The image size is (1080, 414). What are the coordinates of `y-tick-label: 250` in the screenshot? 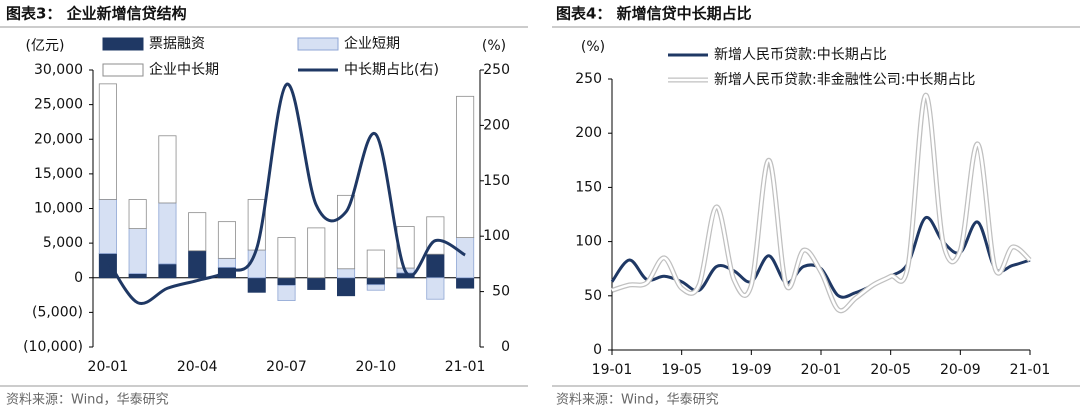 It's located at (588, 79).